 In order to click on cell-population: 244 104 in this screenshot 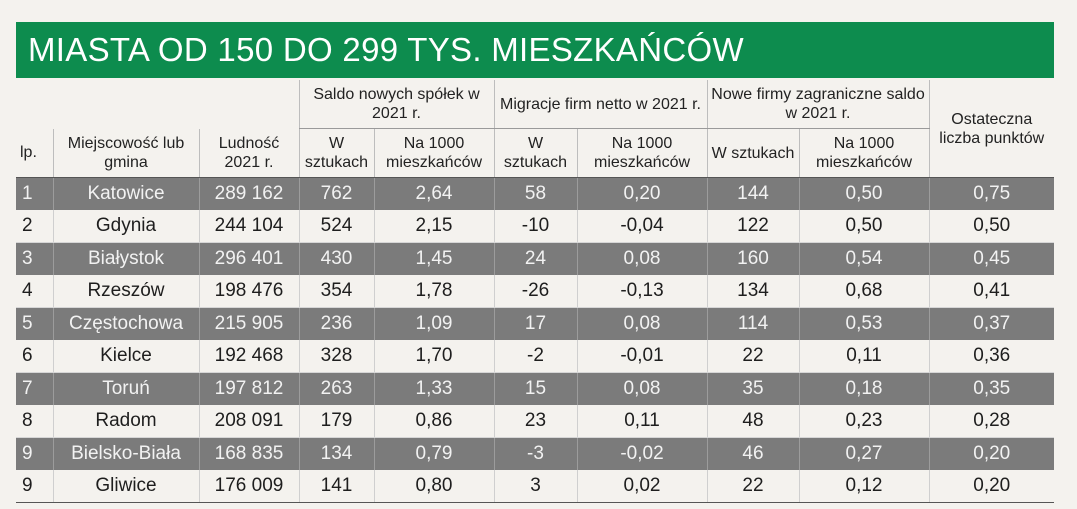, I will do `click(248, 226)`.